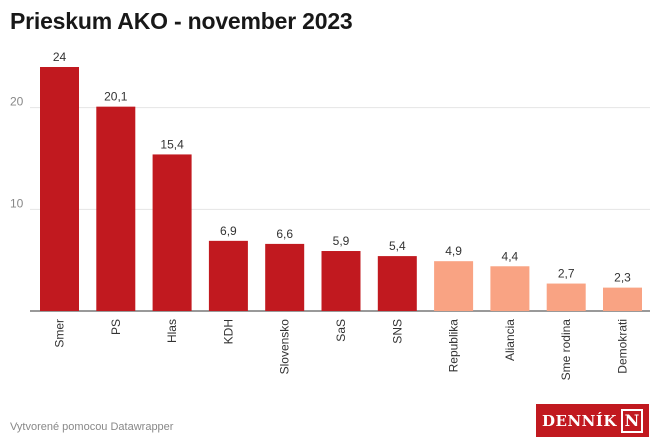  I want to click on logo-letter: N, so click(632, 420).